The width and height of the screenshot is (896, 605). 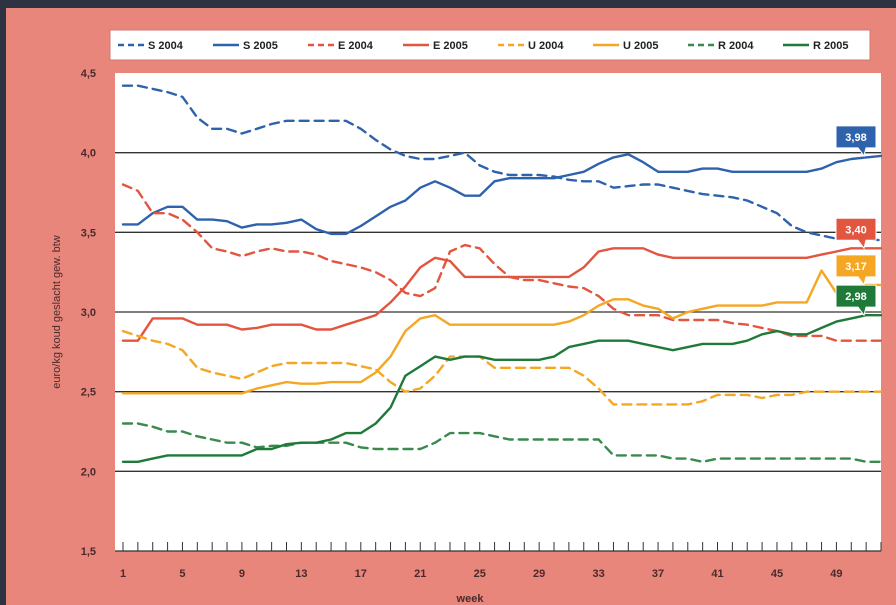 What do you see at coordinates (855, 297) in the screenshot?
I see `end-label-text: 2,98` at bounding box center [855, 297].